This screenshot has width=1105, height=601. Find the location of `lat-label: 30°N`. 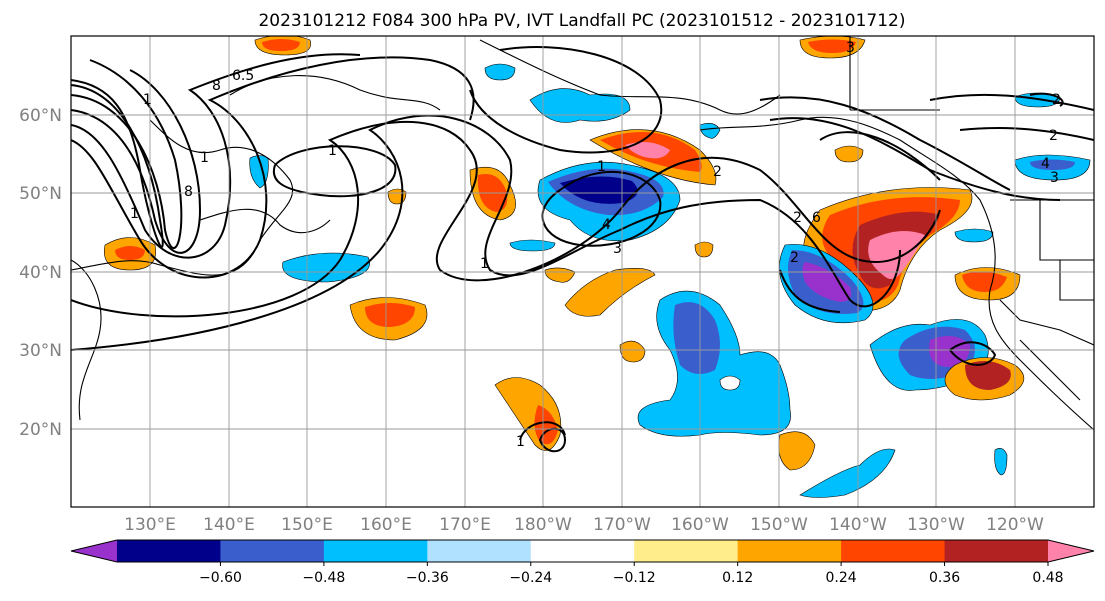

lat-label: 30°N is located at coordinates (40, 351).